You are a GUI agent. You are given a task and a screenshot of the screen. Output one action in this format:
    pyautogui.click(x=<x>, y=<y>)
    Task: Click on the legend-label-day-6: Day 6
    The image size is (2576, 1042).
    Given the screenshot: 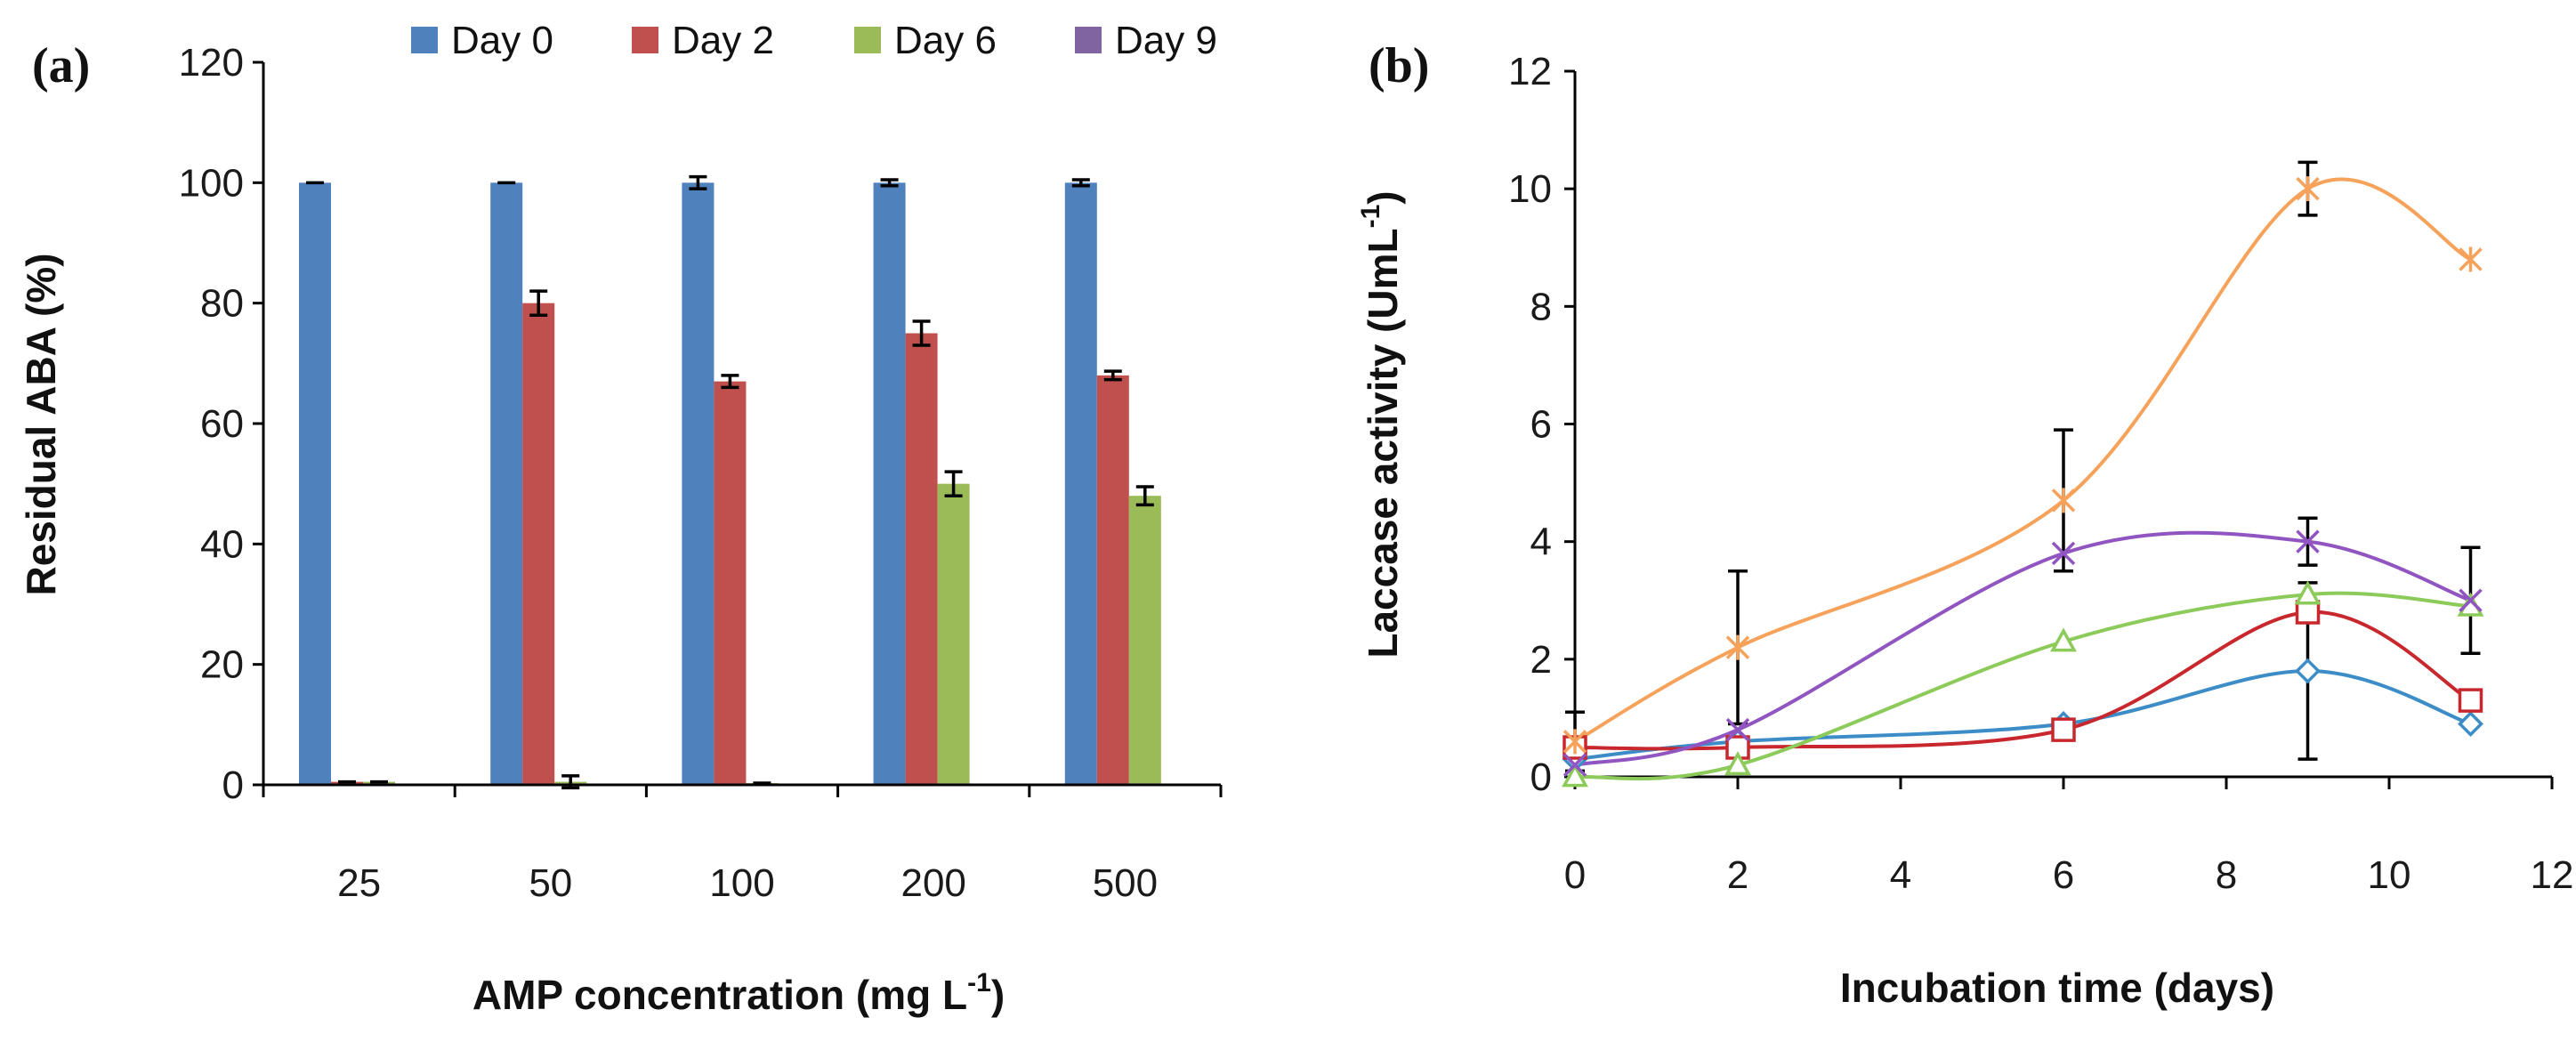 What is the action you would take?
    pyautogui.click(x=945, y=40)
    